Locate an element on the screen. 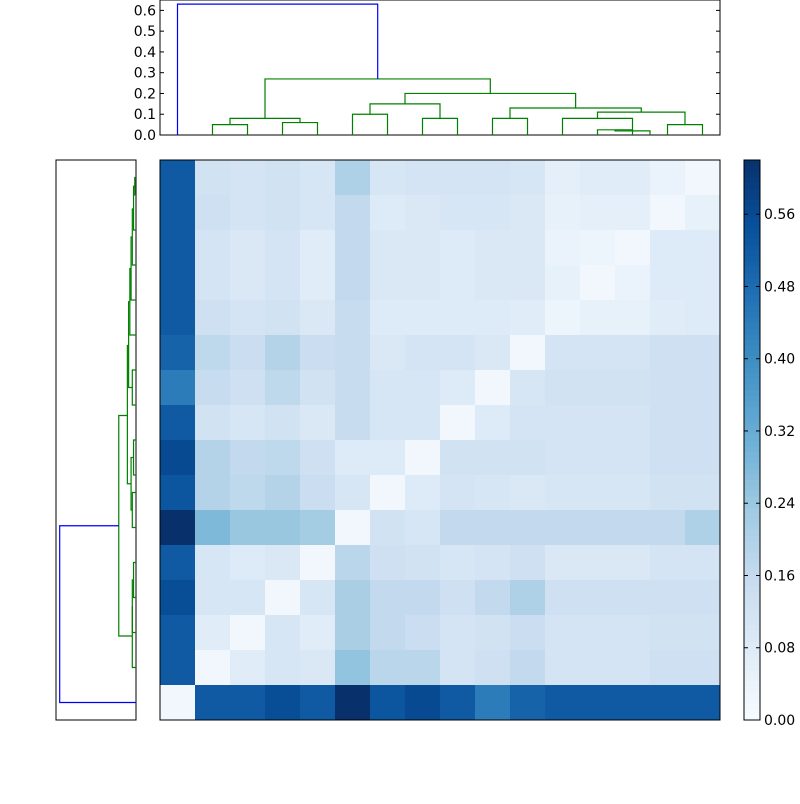 This screenshot has width=800, height=804. colorbar-tick-label: 0.32 is located at coordinates (779, 432).